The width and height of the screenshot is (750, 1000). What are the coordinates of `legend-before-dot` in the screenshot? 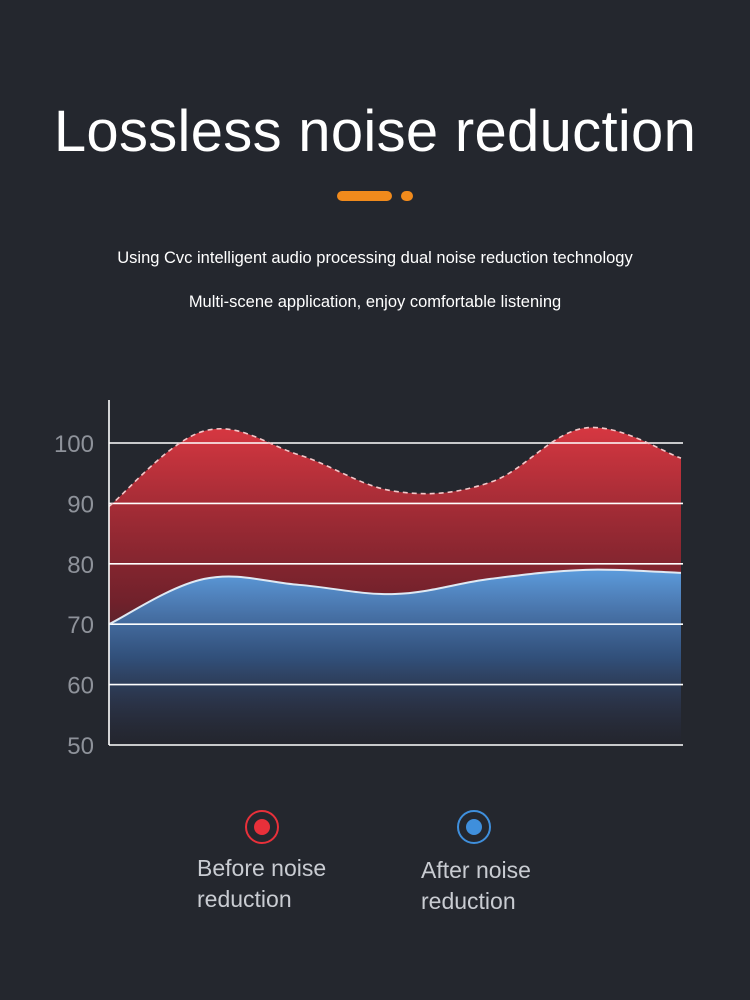 It's located at (262, 827).